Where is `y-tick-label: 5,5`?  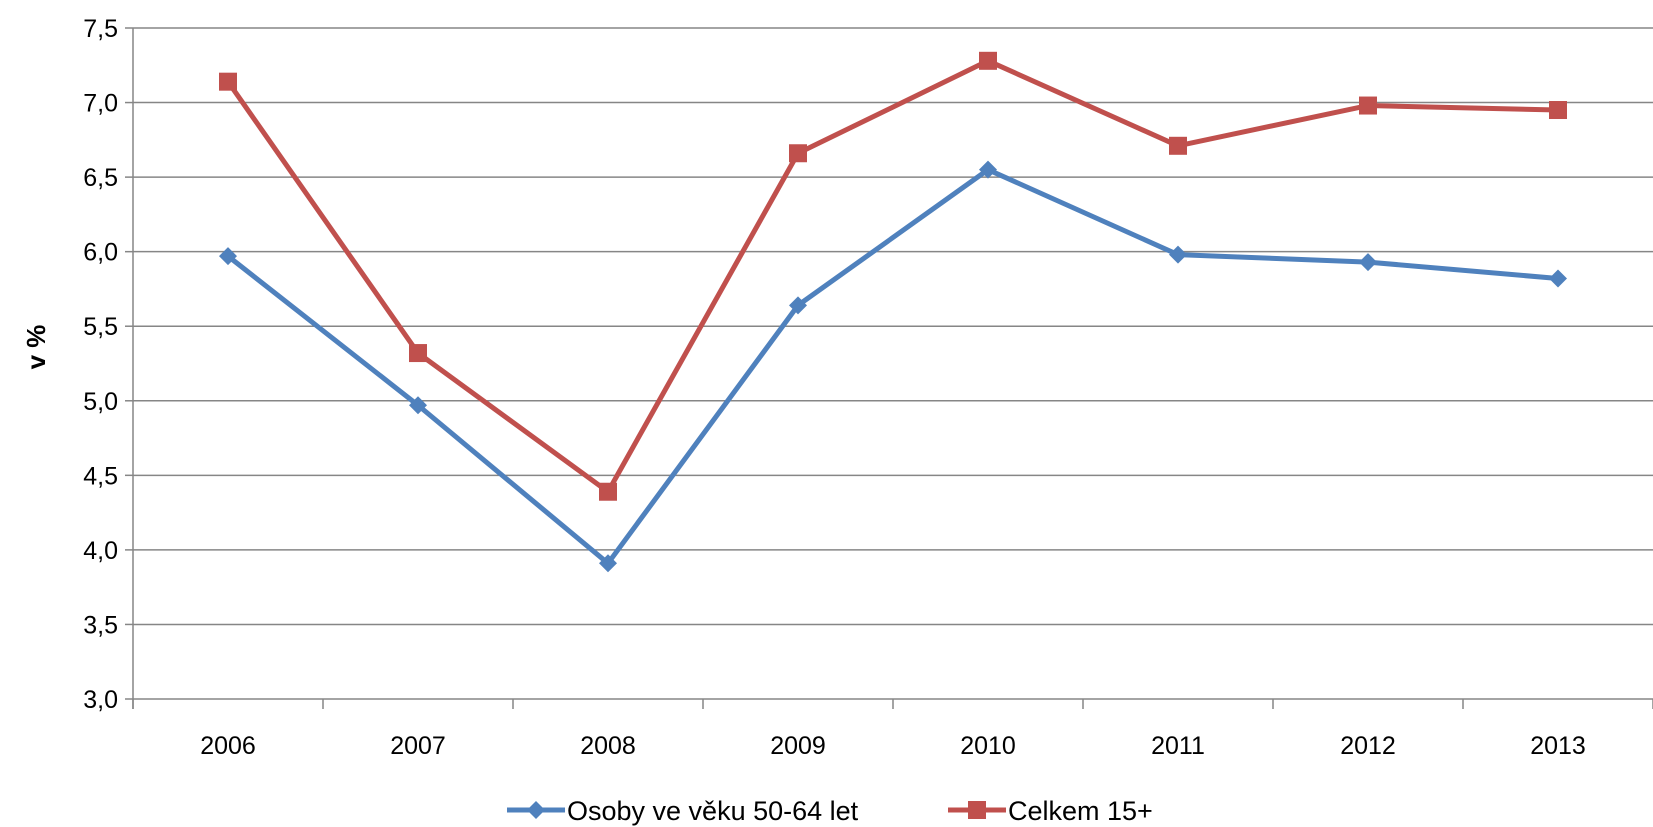 y-tick-label: 5,5 is located at coordinates (100, 327).